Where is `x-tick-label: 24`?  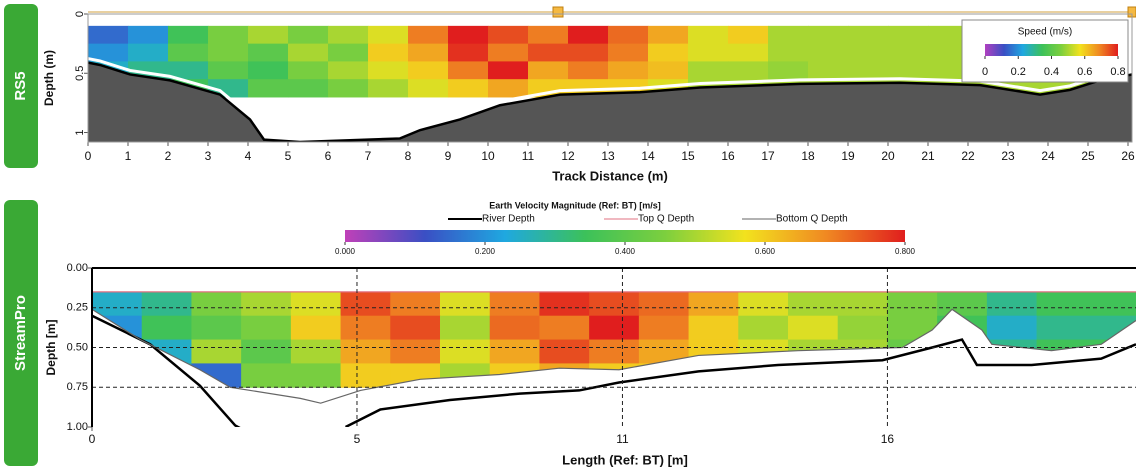 x-tick-label: 24 is located at coordinates (1048, 156).